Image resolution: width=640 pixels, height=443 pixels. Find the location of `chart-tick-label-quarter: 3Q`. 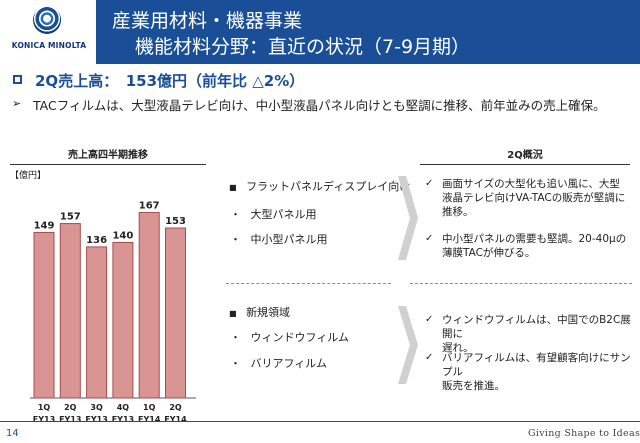

chart-tick-label-quarter: 3Q is located at coordinates (96, 407).